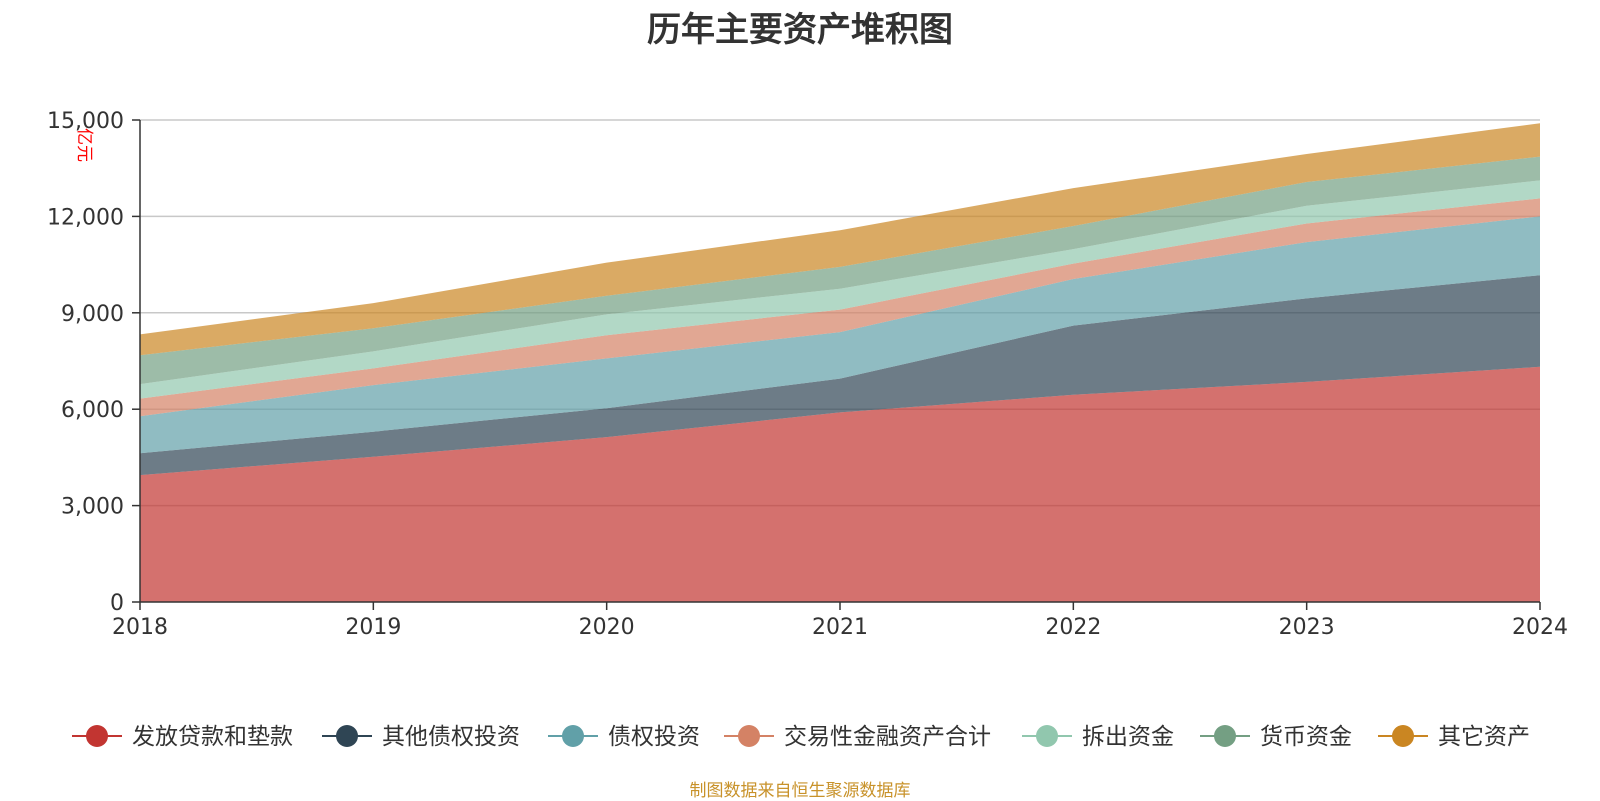 The width and height of the screenshot is (1600, 801). Describe the element at coordinates (1484, 737) in the screenshot. I see `legend-label: 其它资产` at that location.